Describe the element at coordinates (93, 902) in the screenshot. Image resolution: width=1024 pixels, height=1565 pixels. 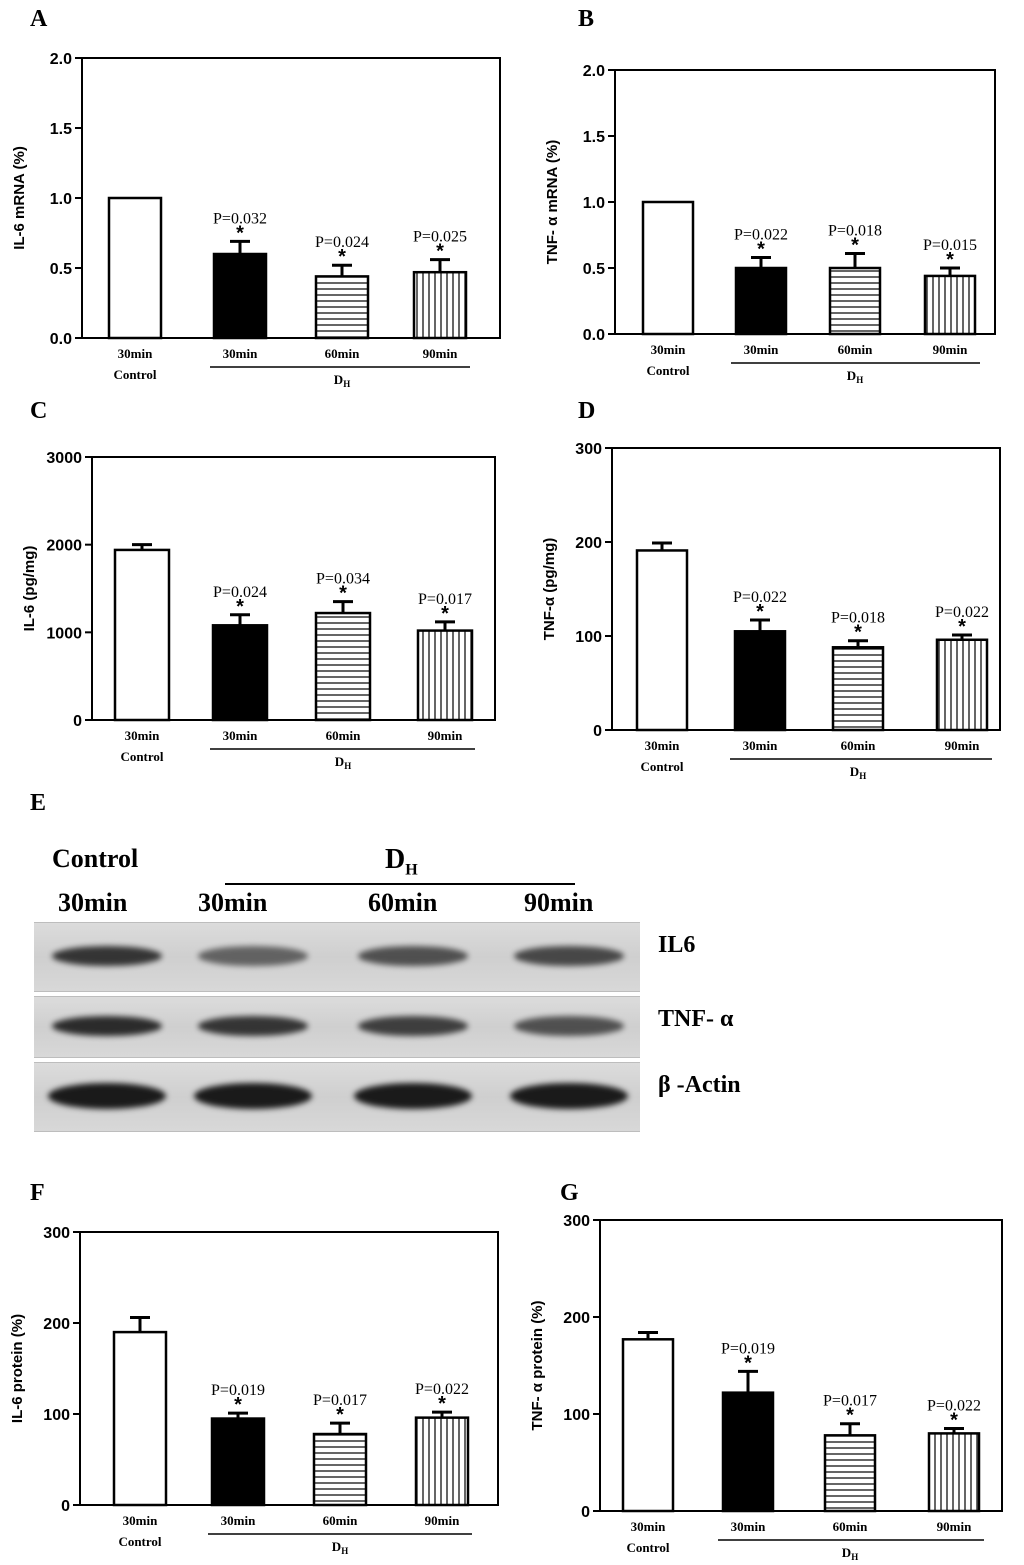
I see `blot-time-1: 30min` at that location.